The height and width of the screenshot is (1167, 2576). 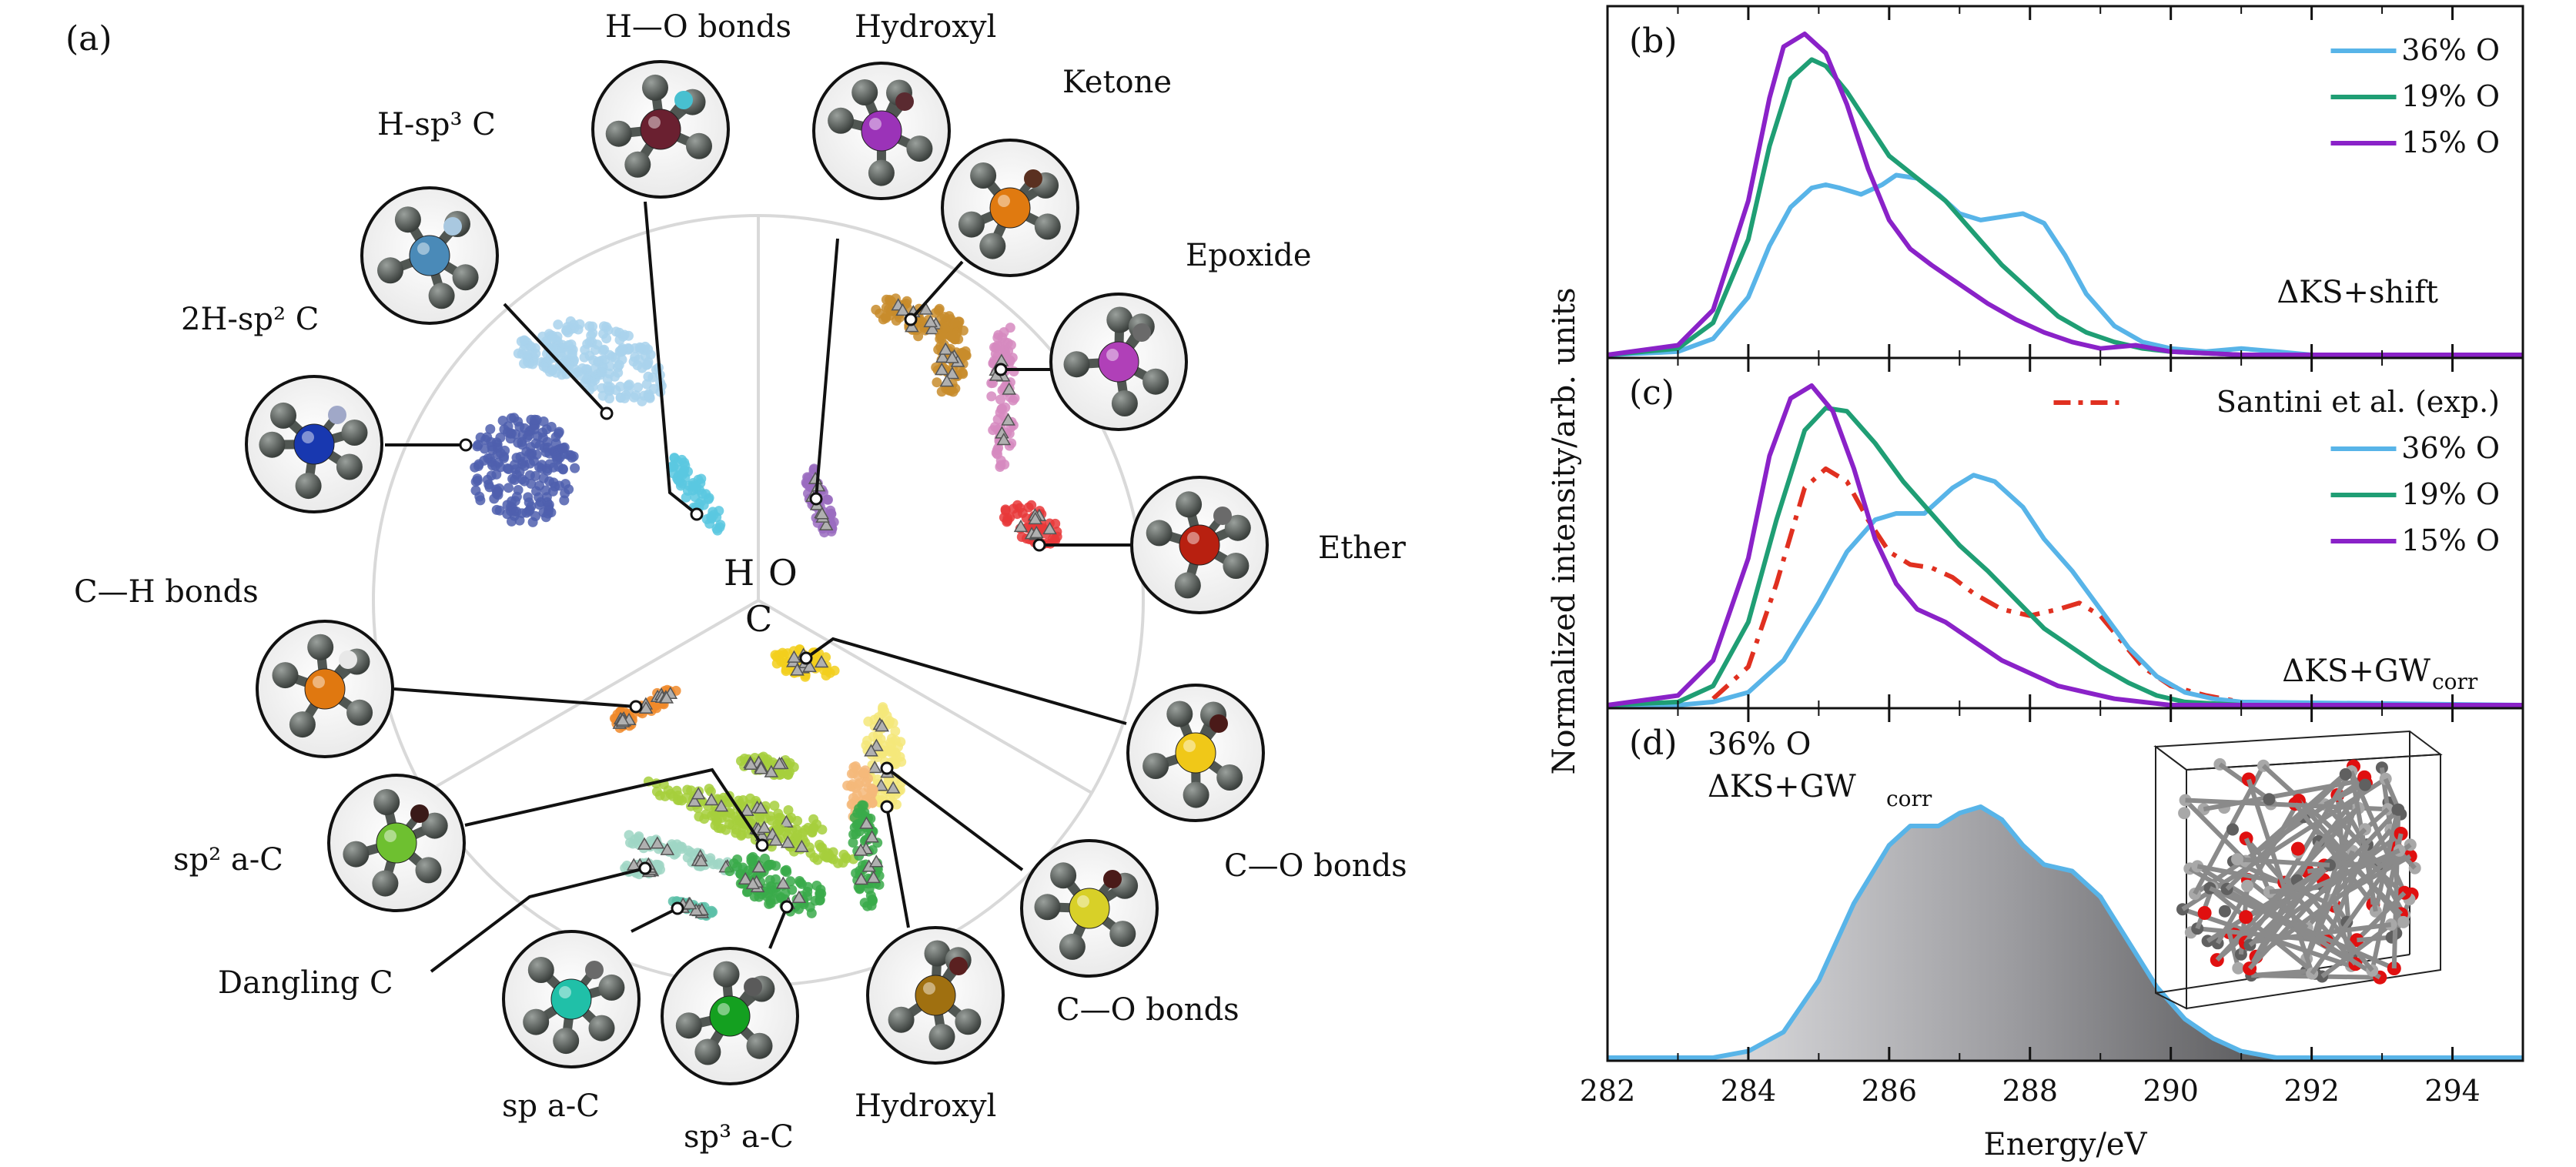 What do you see at coordinates (1362, 548) in the screenshot?
I see `cluster-label-ether: Ether` at bounding box center [1362, 548].